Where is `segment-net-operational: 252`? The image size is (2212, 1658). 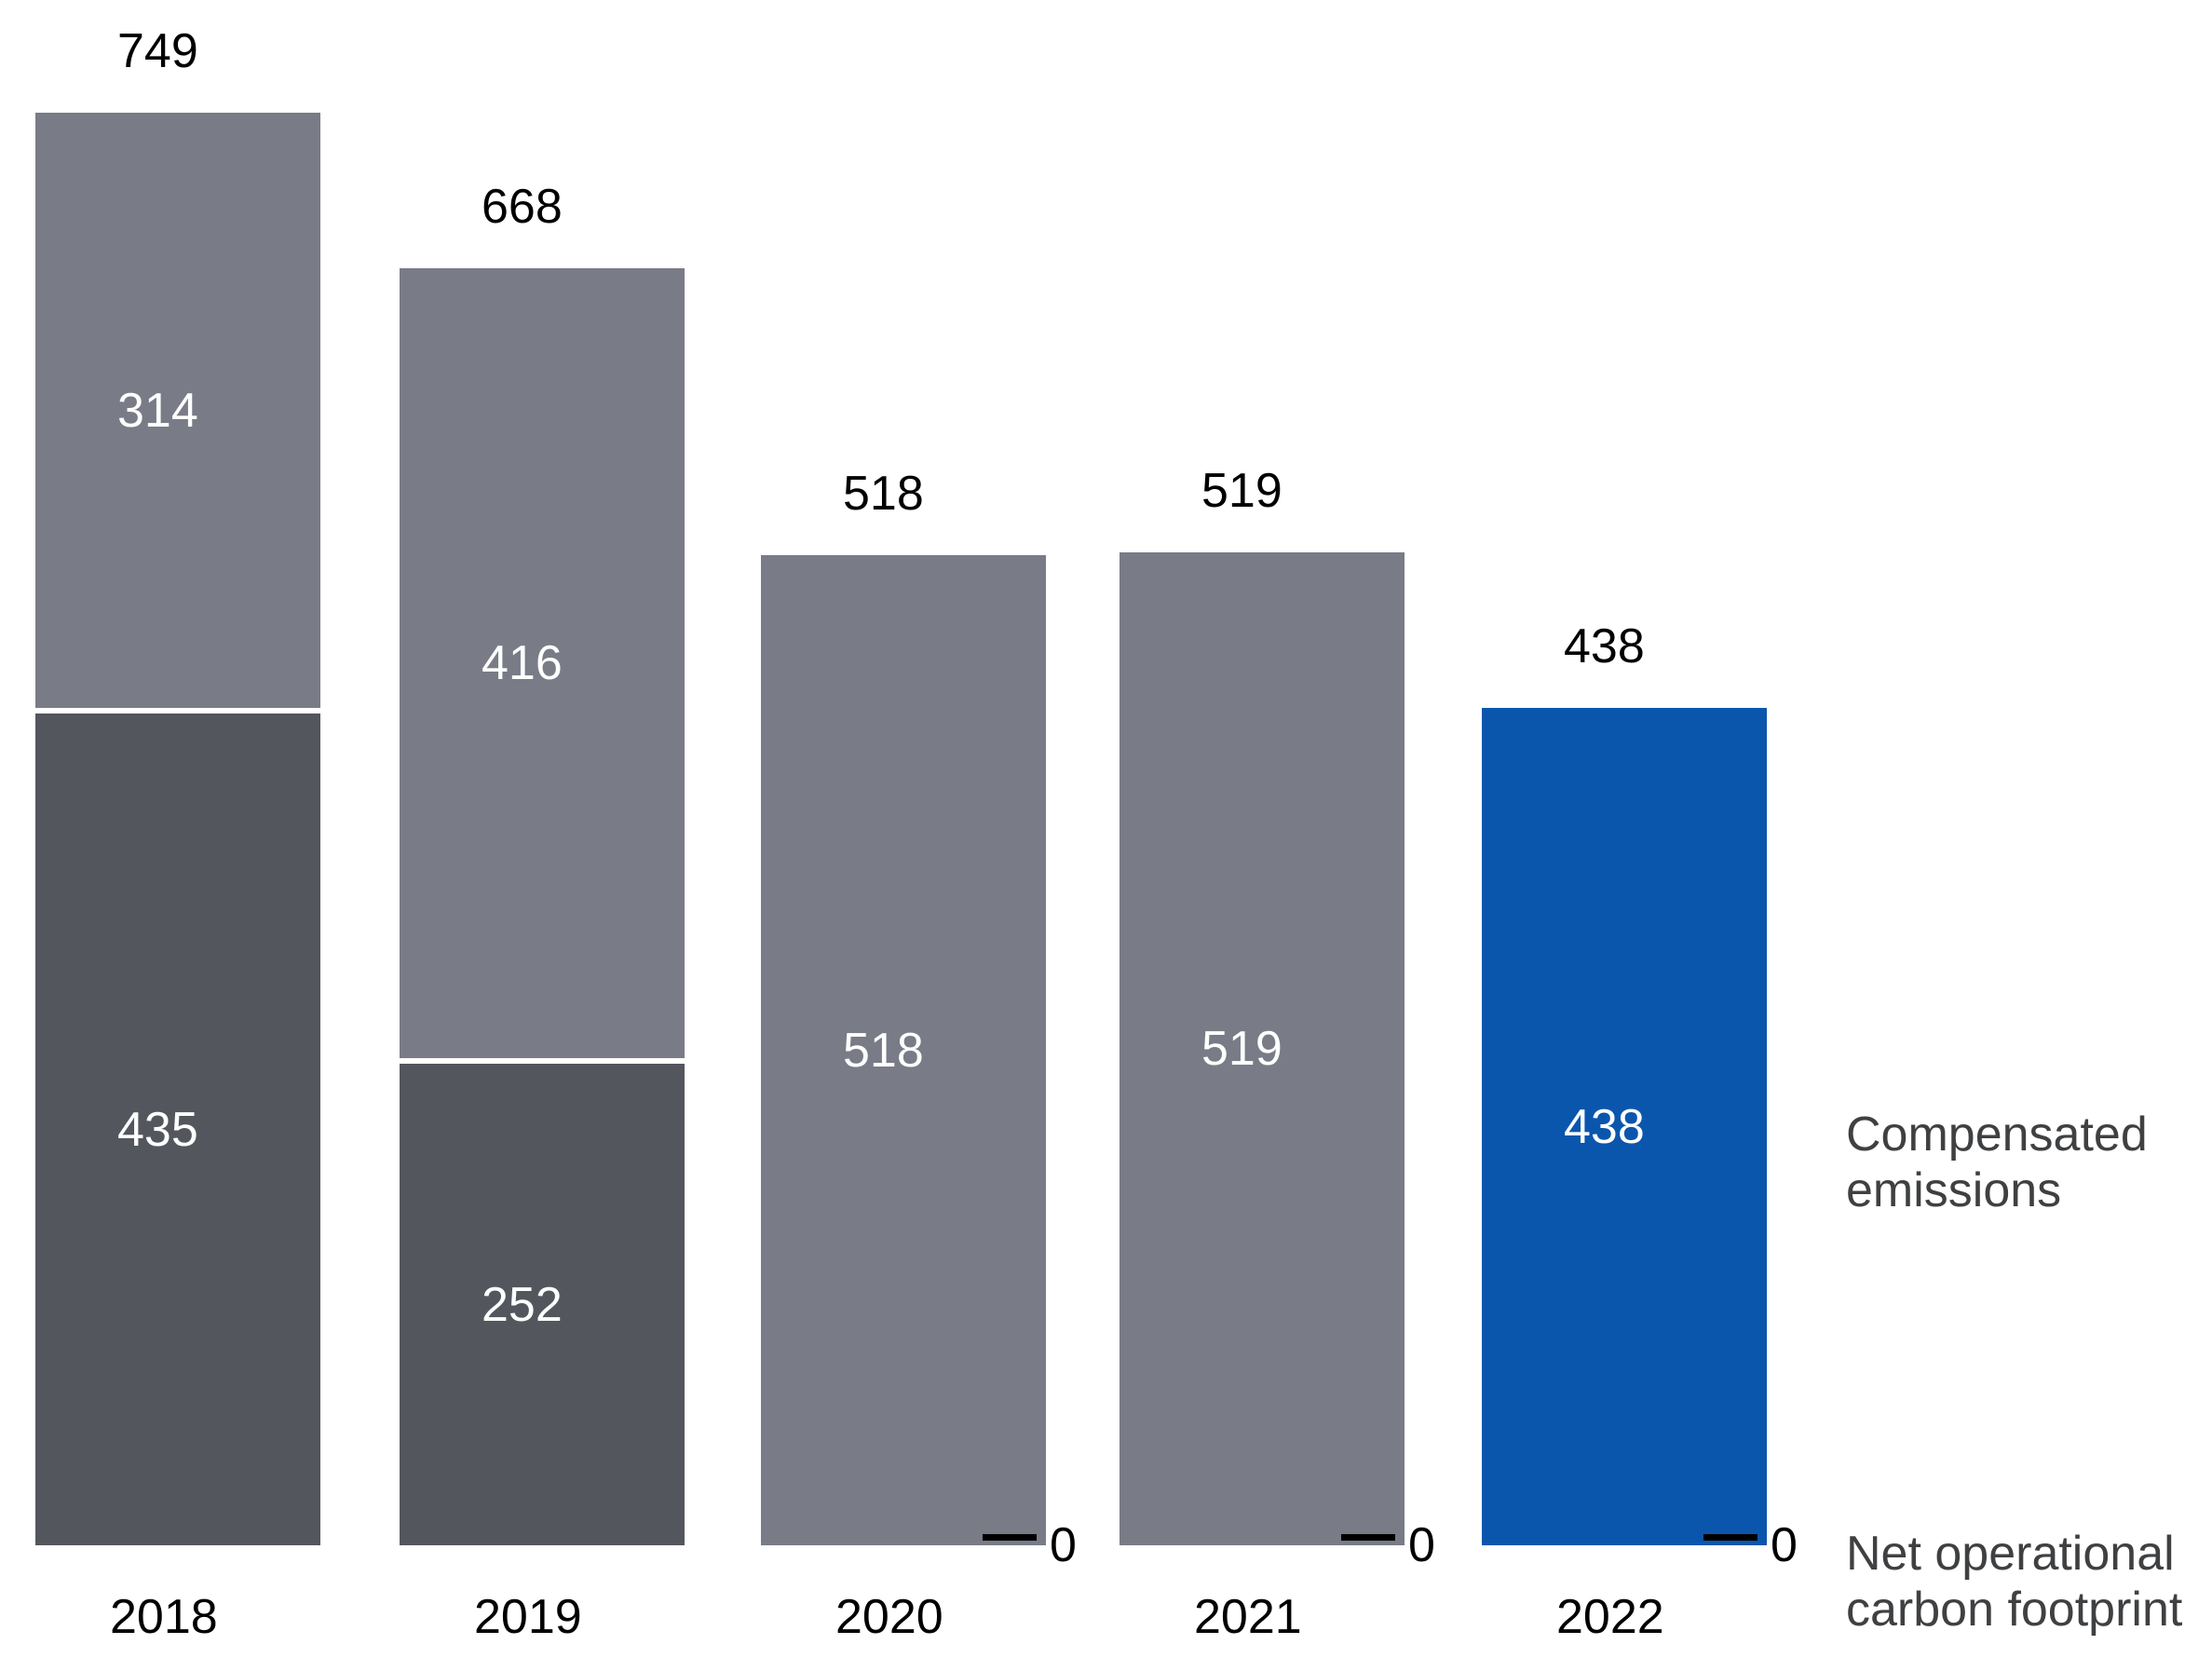
segment-net-operational: 252 is located at coordinates (543, 1304).